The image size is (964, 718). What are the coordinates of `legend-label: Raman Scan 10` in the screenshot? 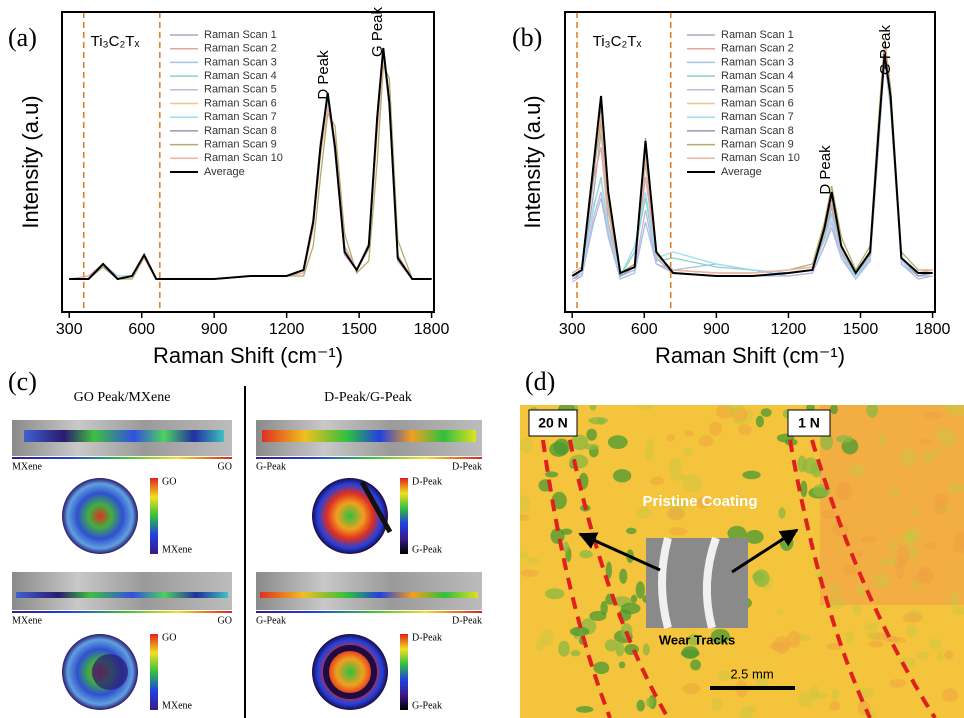 It's located at (760, 158).